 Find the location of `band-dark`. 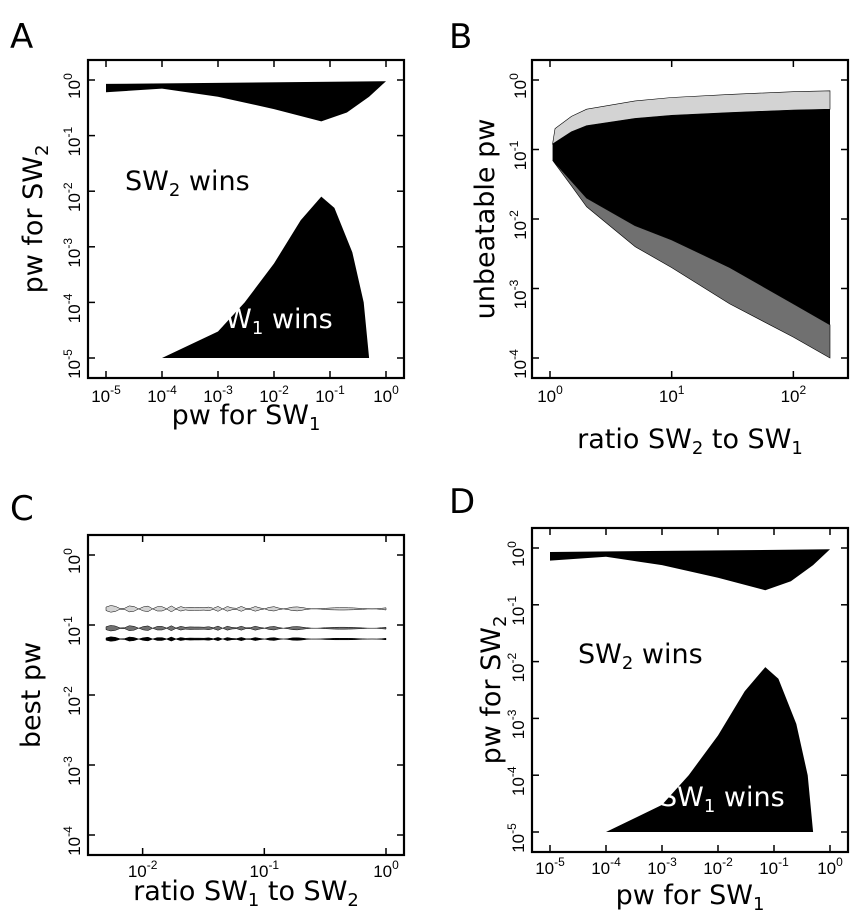

band-dark is located at coordinates (691, 217).